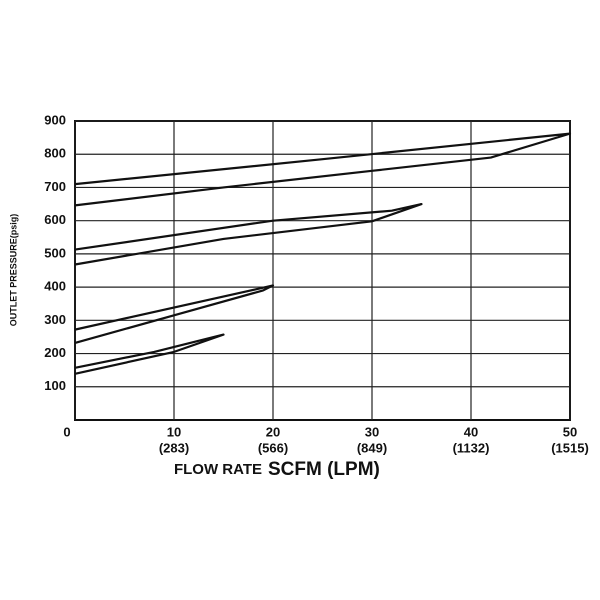 This screenshot has height=600, width=600. I want to click on x-axis-units: SCFM (LPM), so click(324, 469).